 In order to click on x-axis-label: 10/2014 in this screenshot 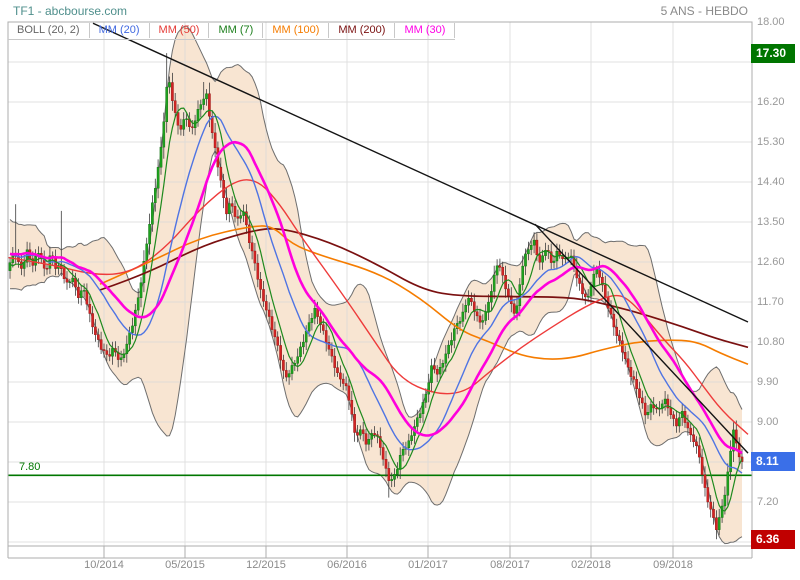, I will do `click(104, 565)`.